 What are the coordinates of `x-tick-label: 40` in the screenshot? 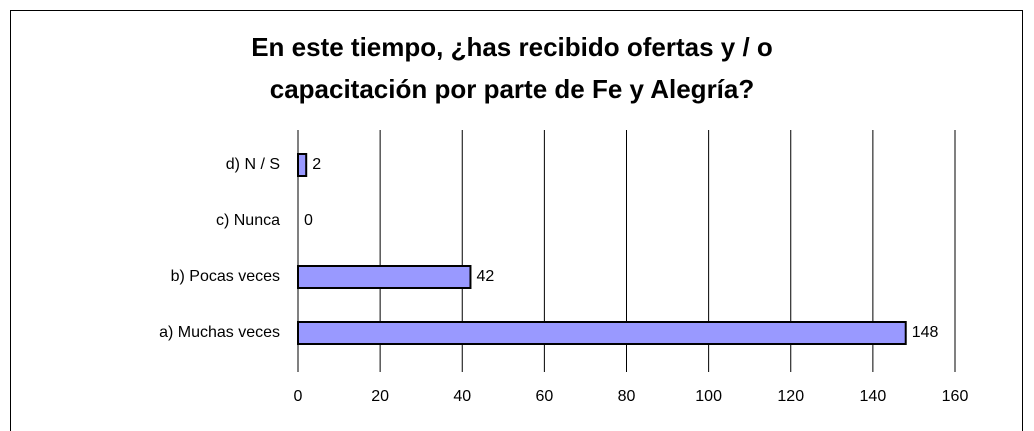 It's located at (462, 396).